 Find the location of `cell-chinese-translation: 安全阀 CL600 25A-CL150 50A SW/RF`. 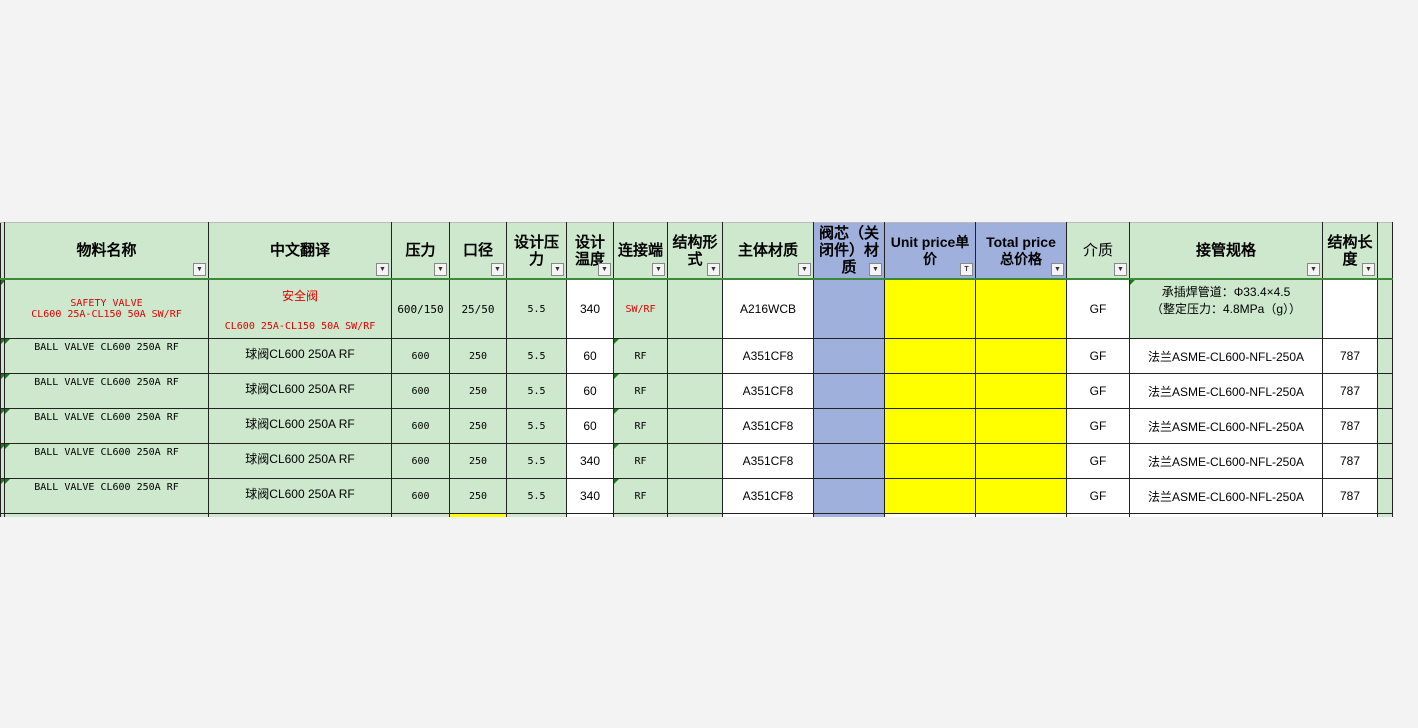

cell-chinese-translation: 安全阀 CL600 25A-CL150 50A SW/RF is located at coordinates (300, 308).